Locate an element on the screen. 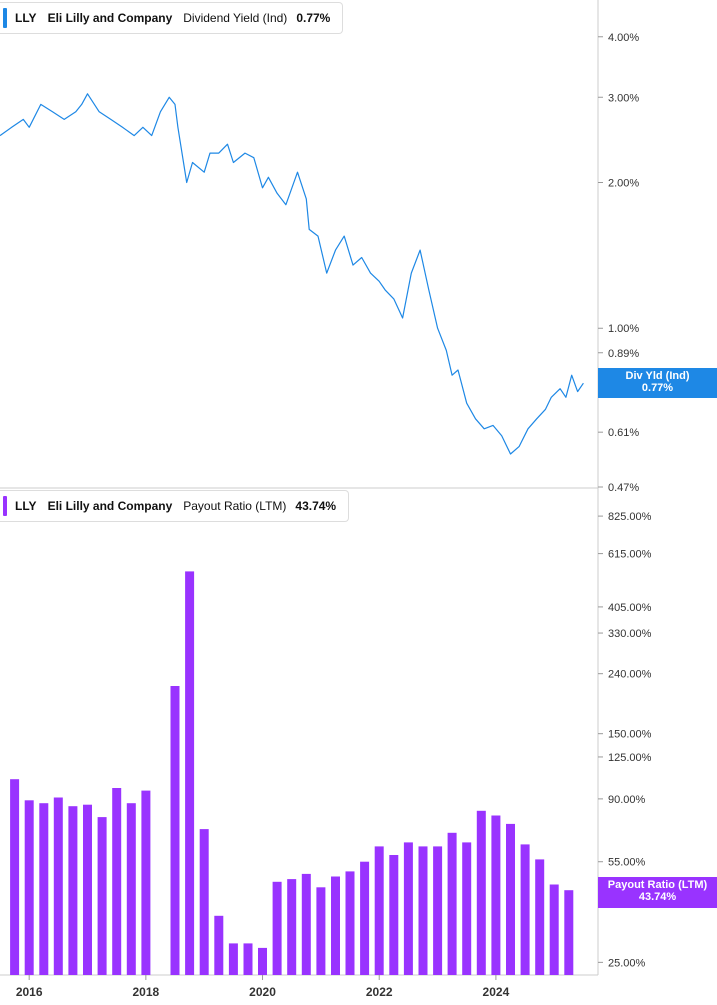  y-tick-label: 90.00% is located at coordinates (627, 800).